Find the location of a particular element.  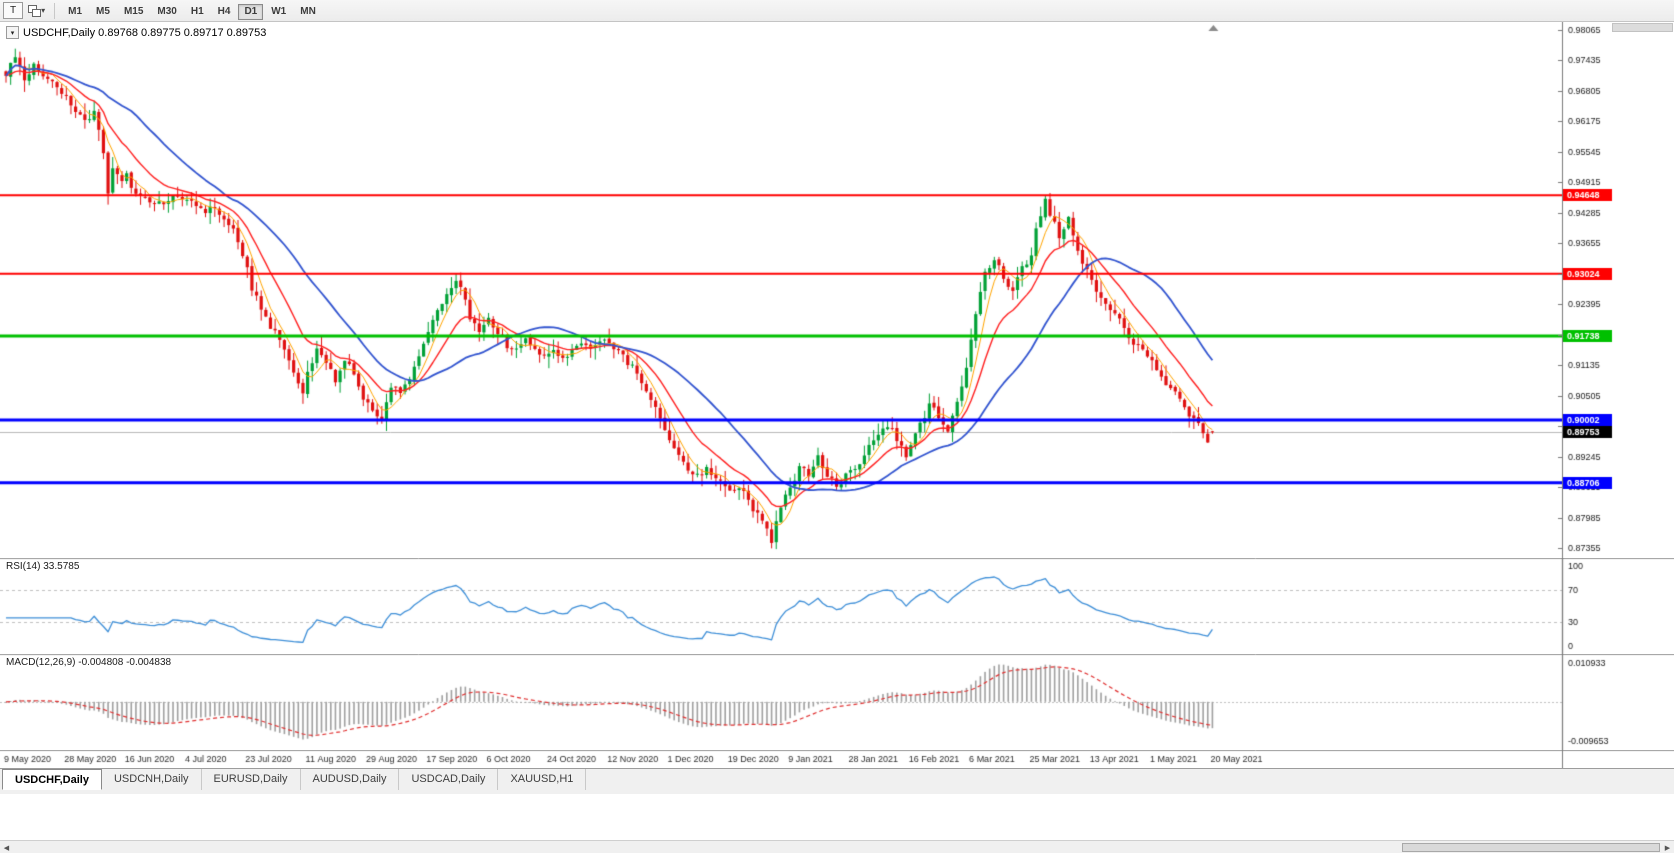

rsi-indicator-canvas is located at coordinates (837, 606).